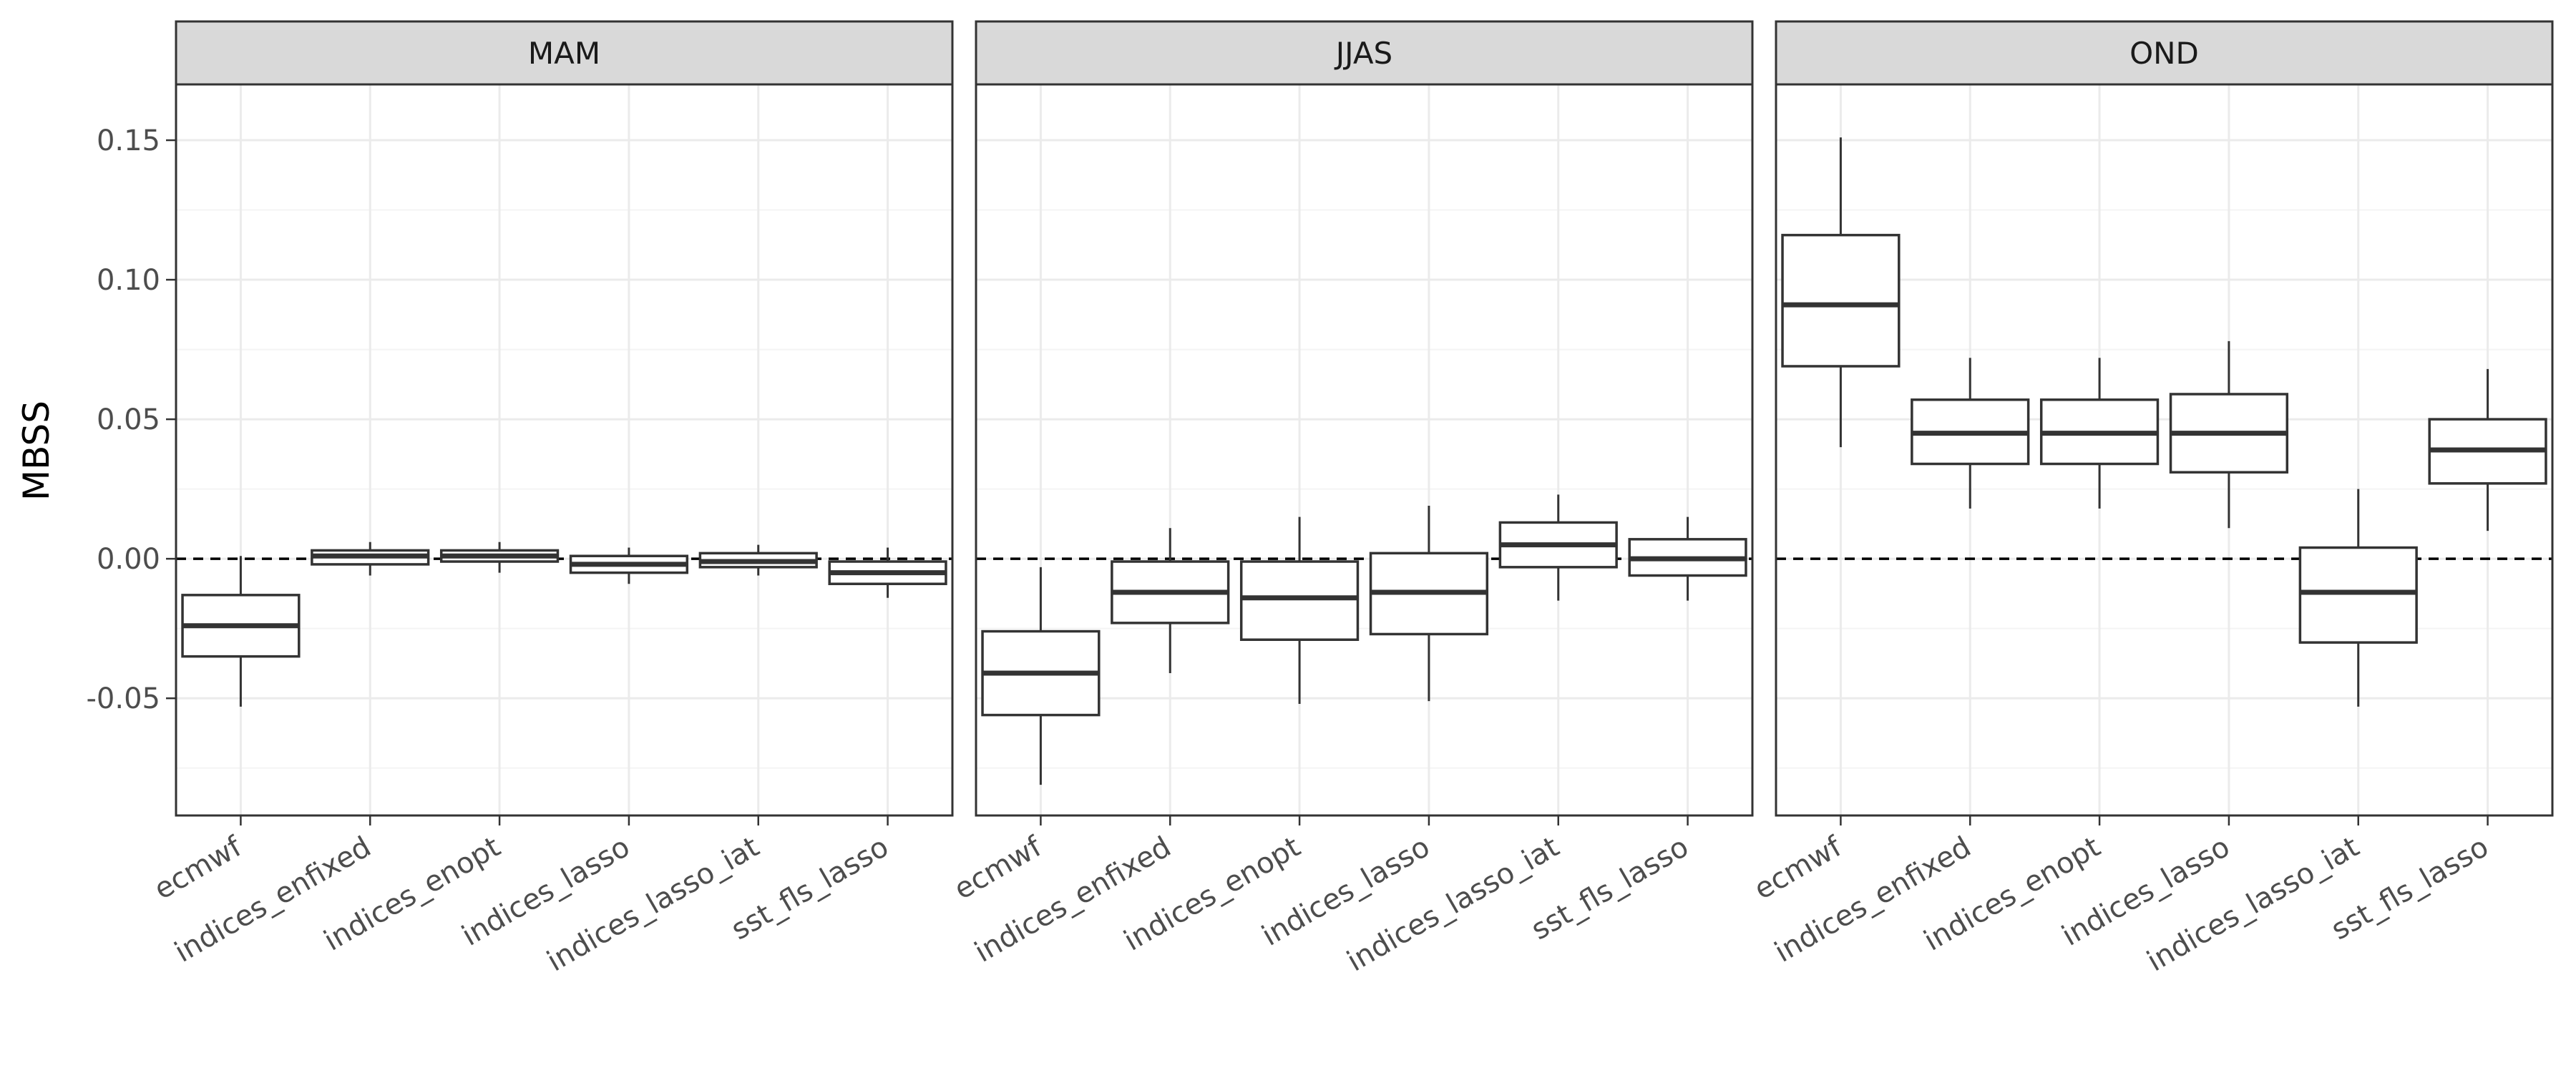 Image resolution: width=2576 pixels, height=1073 pixels. Describe the element at coordinates (128, 559) in the screenshot. I see `y-tick-label: 0.00` at that location.